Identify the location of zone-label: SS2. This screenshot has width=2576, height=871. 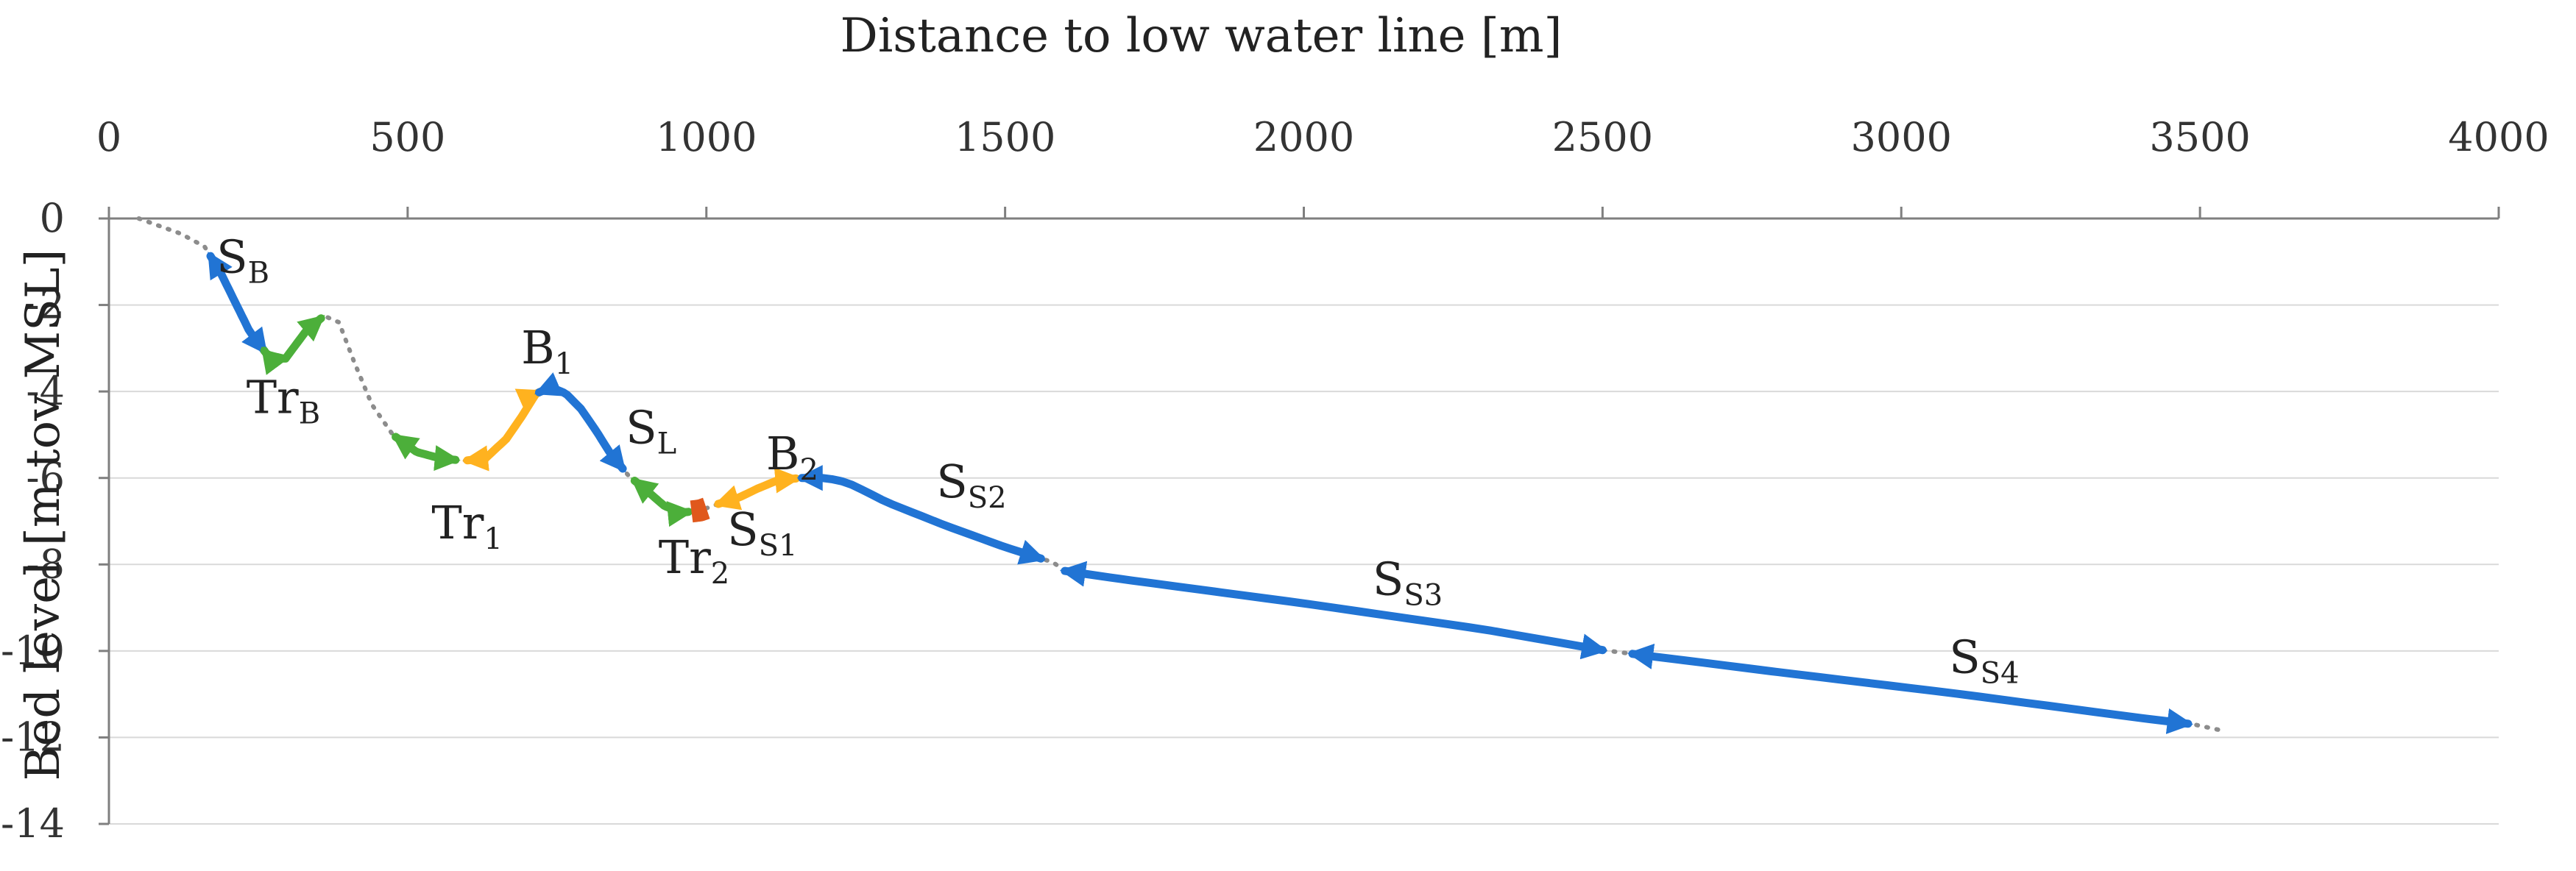
(971, 485).